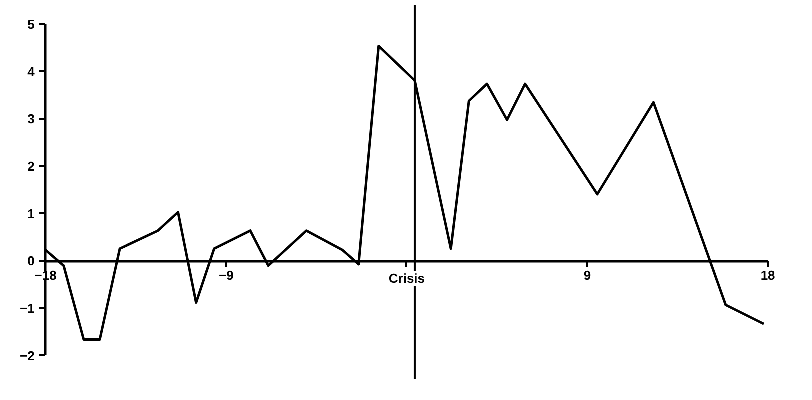 The width and height of the screenshot is (812, 400). I want to click on y-tick-label: −2, so click(27, 356).